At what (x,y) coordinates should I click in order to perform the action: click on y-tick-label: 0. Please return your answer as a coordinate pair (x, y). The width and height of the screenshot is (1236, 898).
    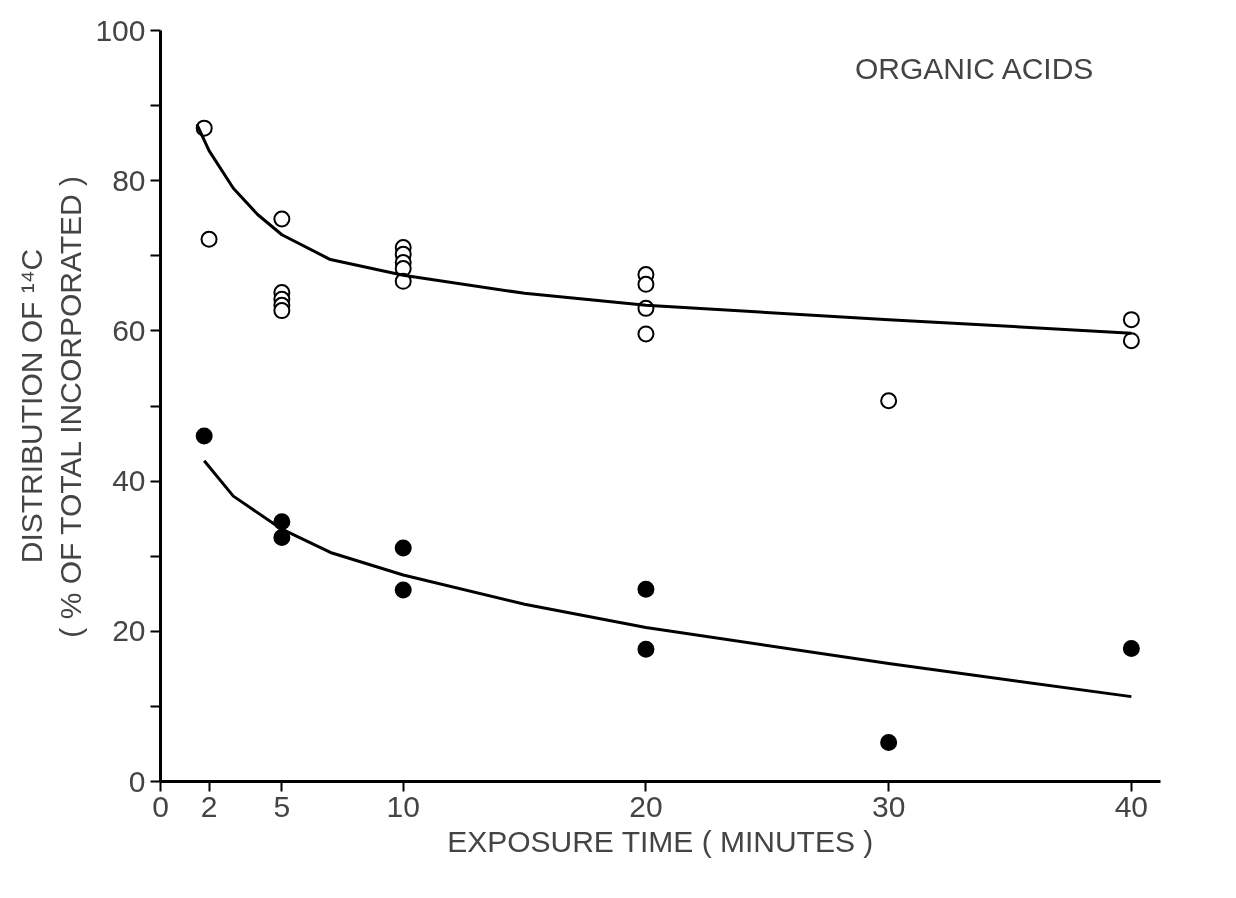
    Looking at the image, I should click on (137, 781).